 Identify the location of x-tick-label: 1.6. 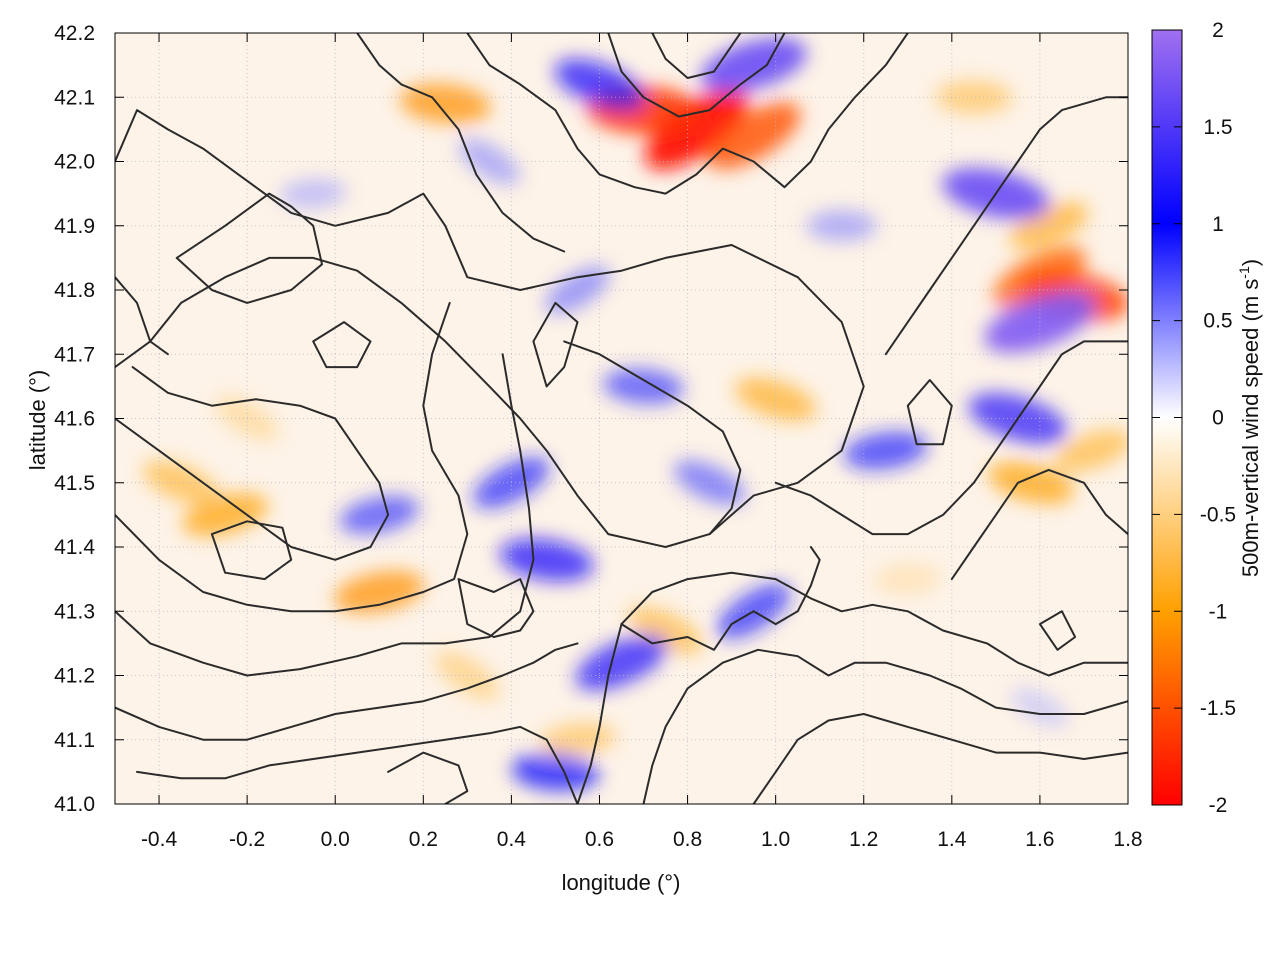
(1039, 839).